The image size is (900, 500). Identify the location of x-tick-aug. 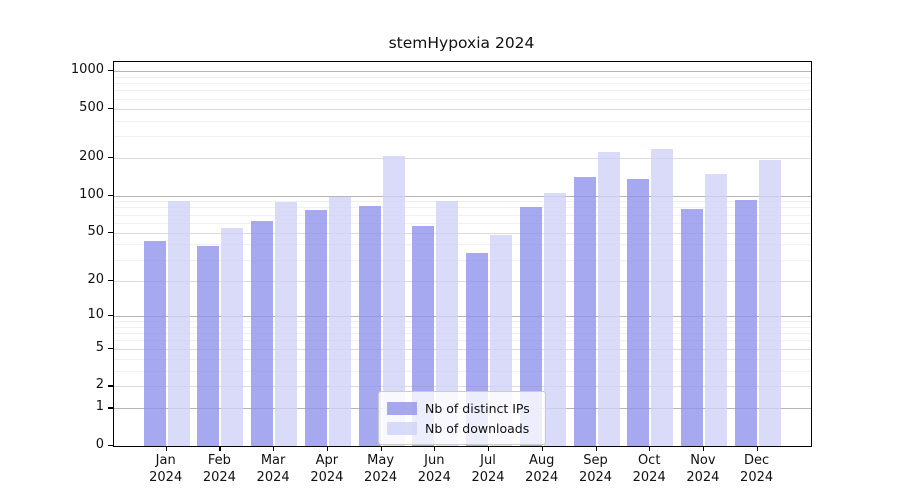
(542, 448).